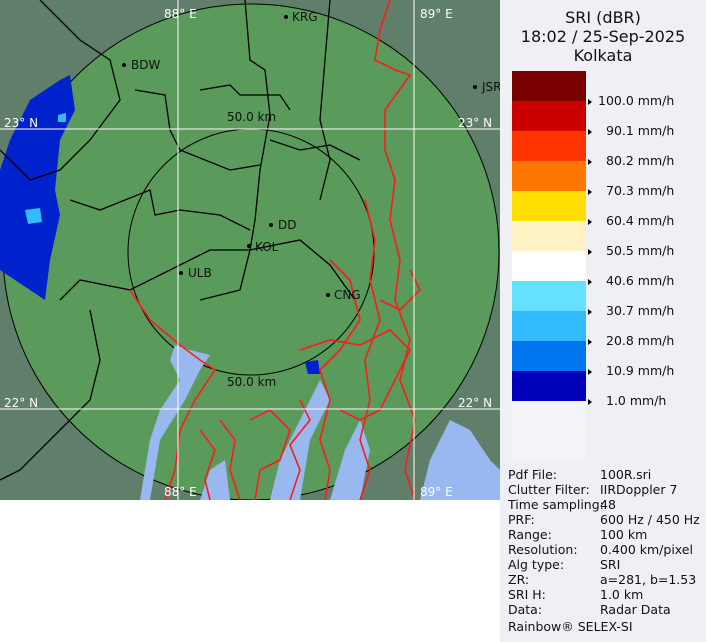 The height and width of the screenshot is (642, 706). What do you see at coordinates (589, 609) in the screenshot?
I see `info-row: Data: Radar Data` at bounding box center [589, 609].